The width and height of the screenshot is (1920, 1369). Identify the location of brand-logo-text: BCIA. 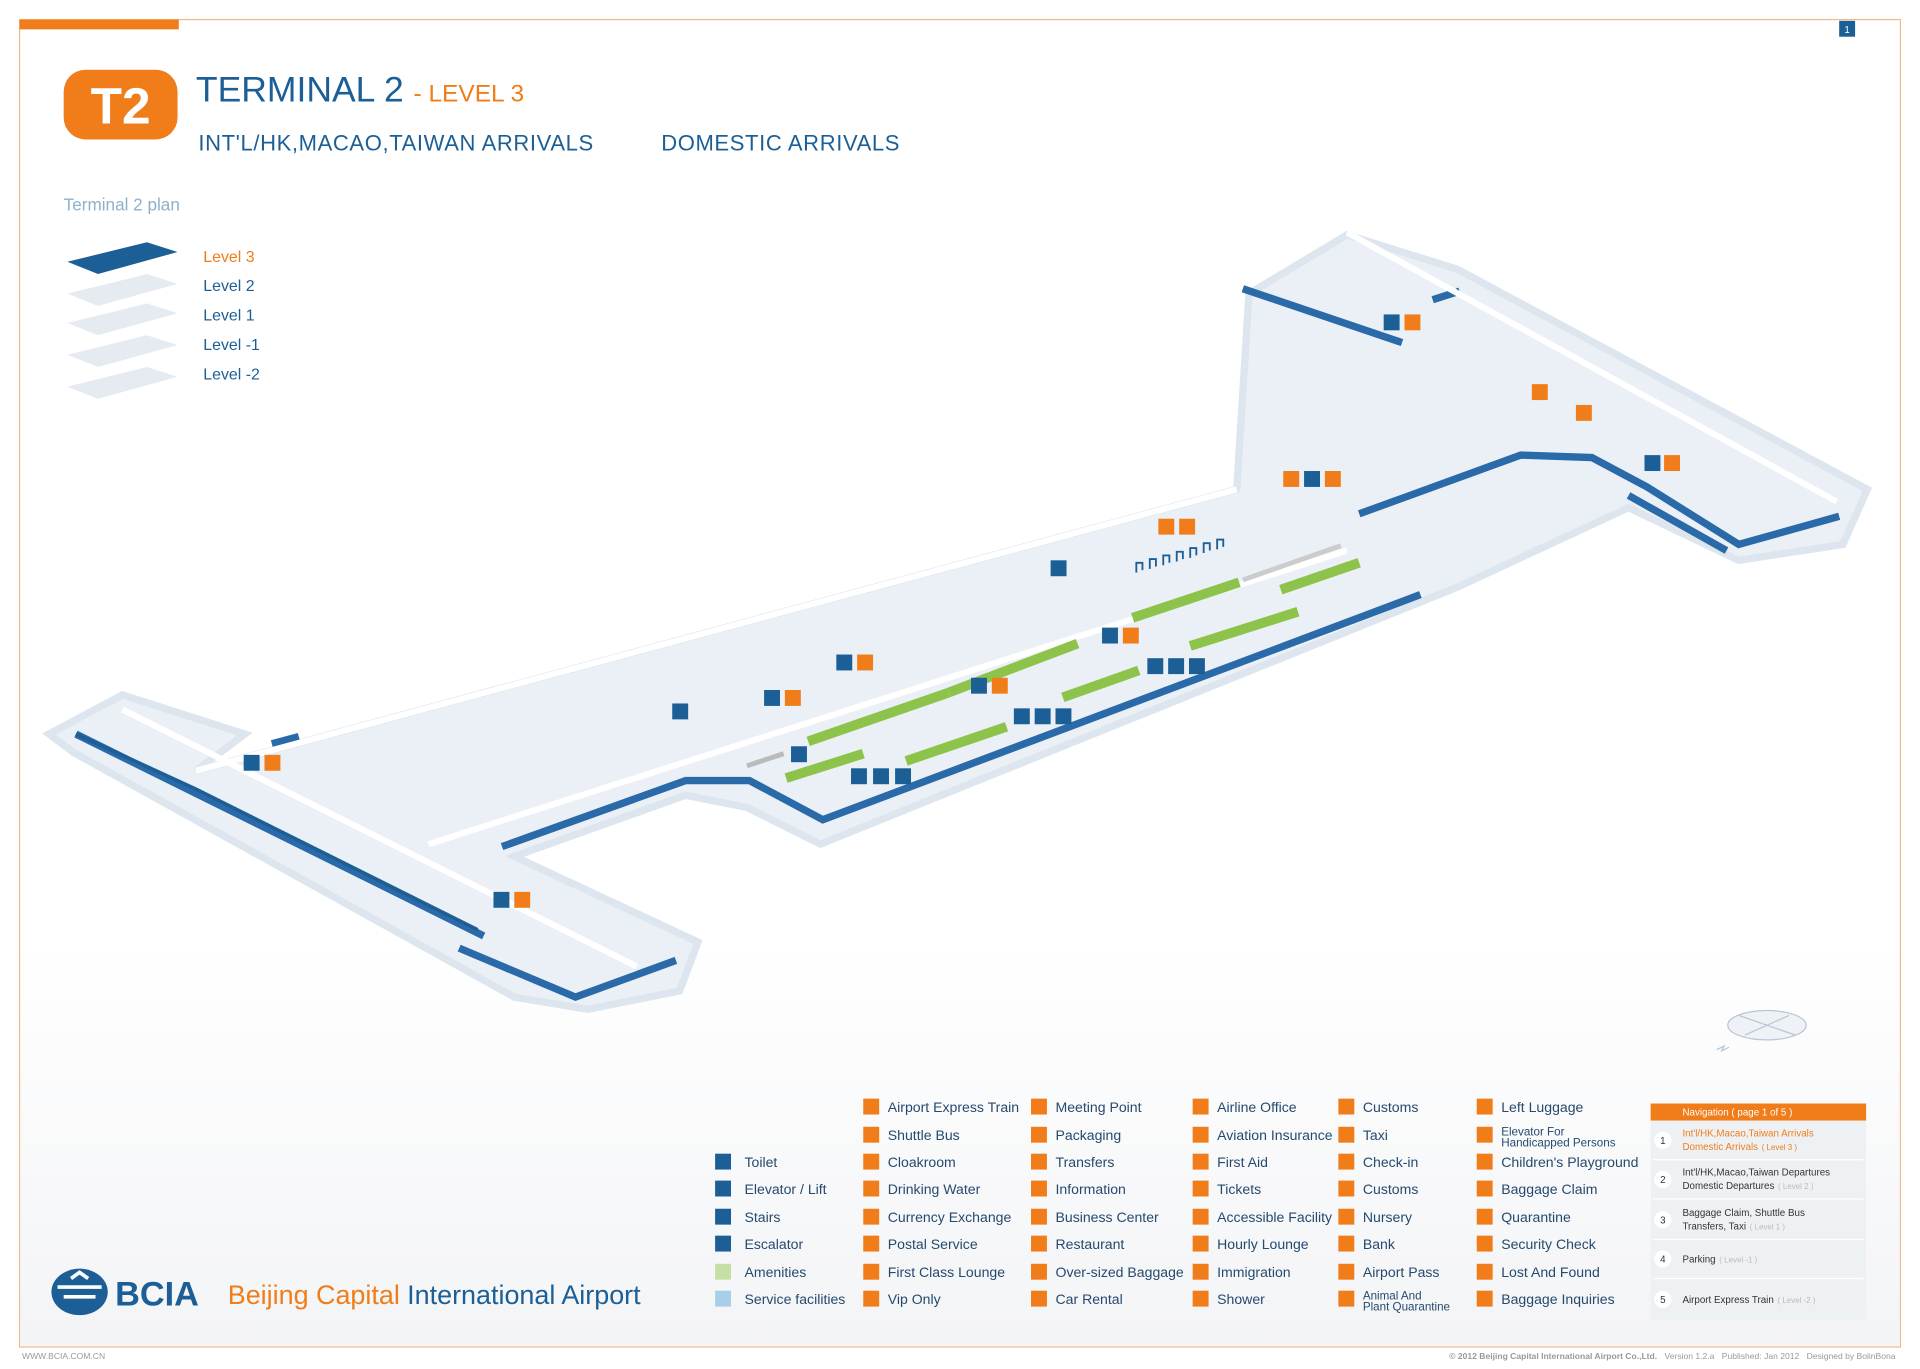
(157, 1294).